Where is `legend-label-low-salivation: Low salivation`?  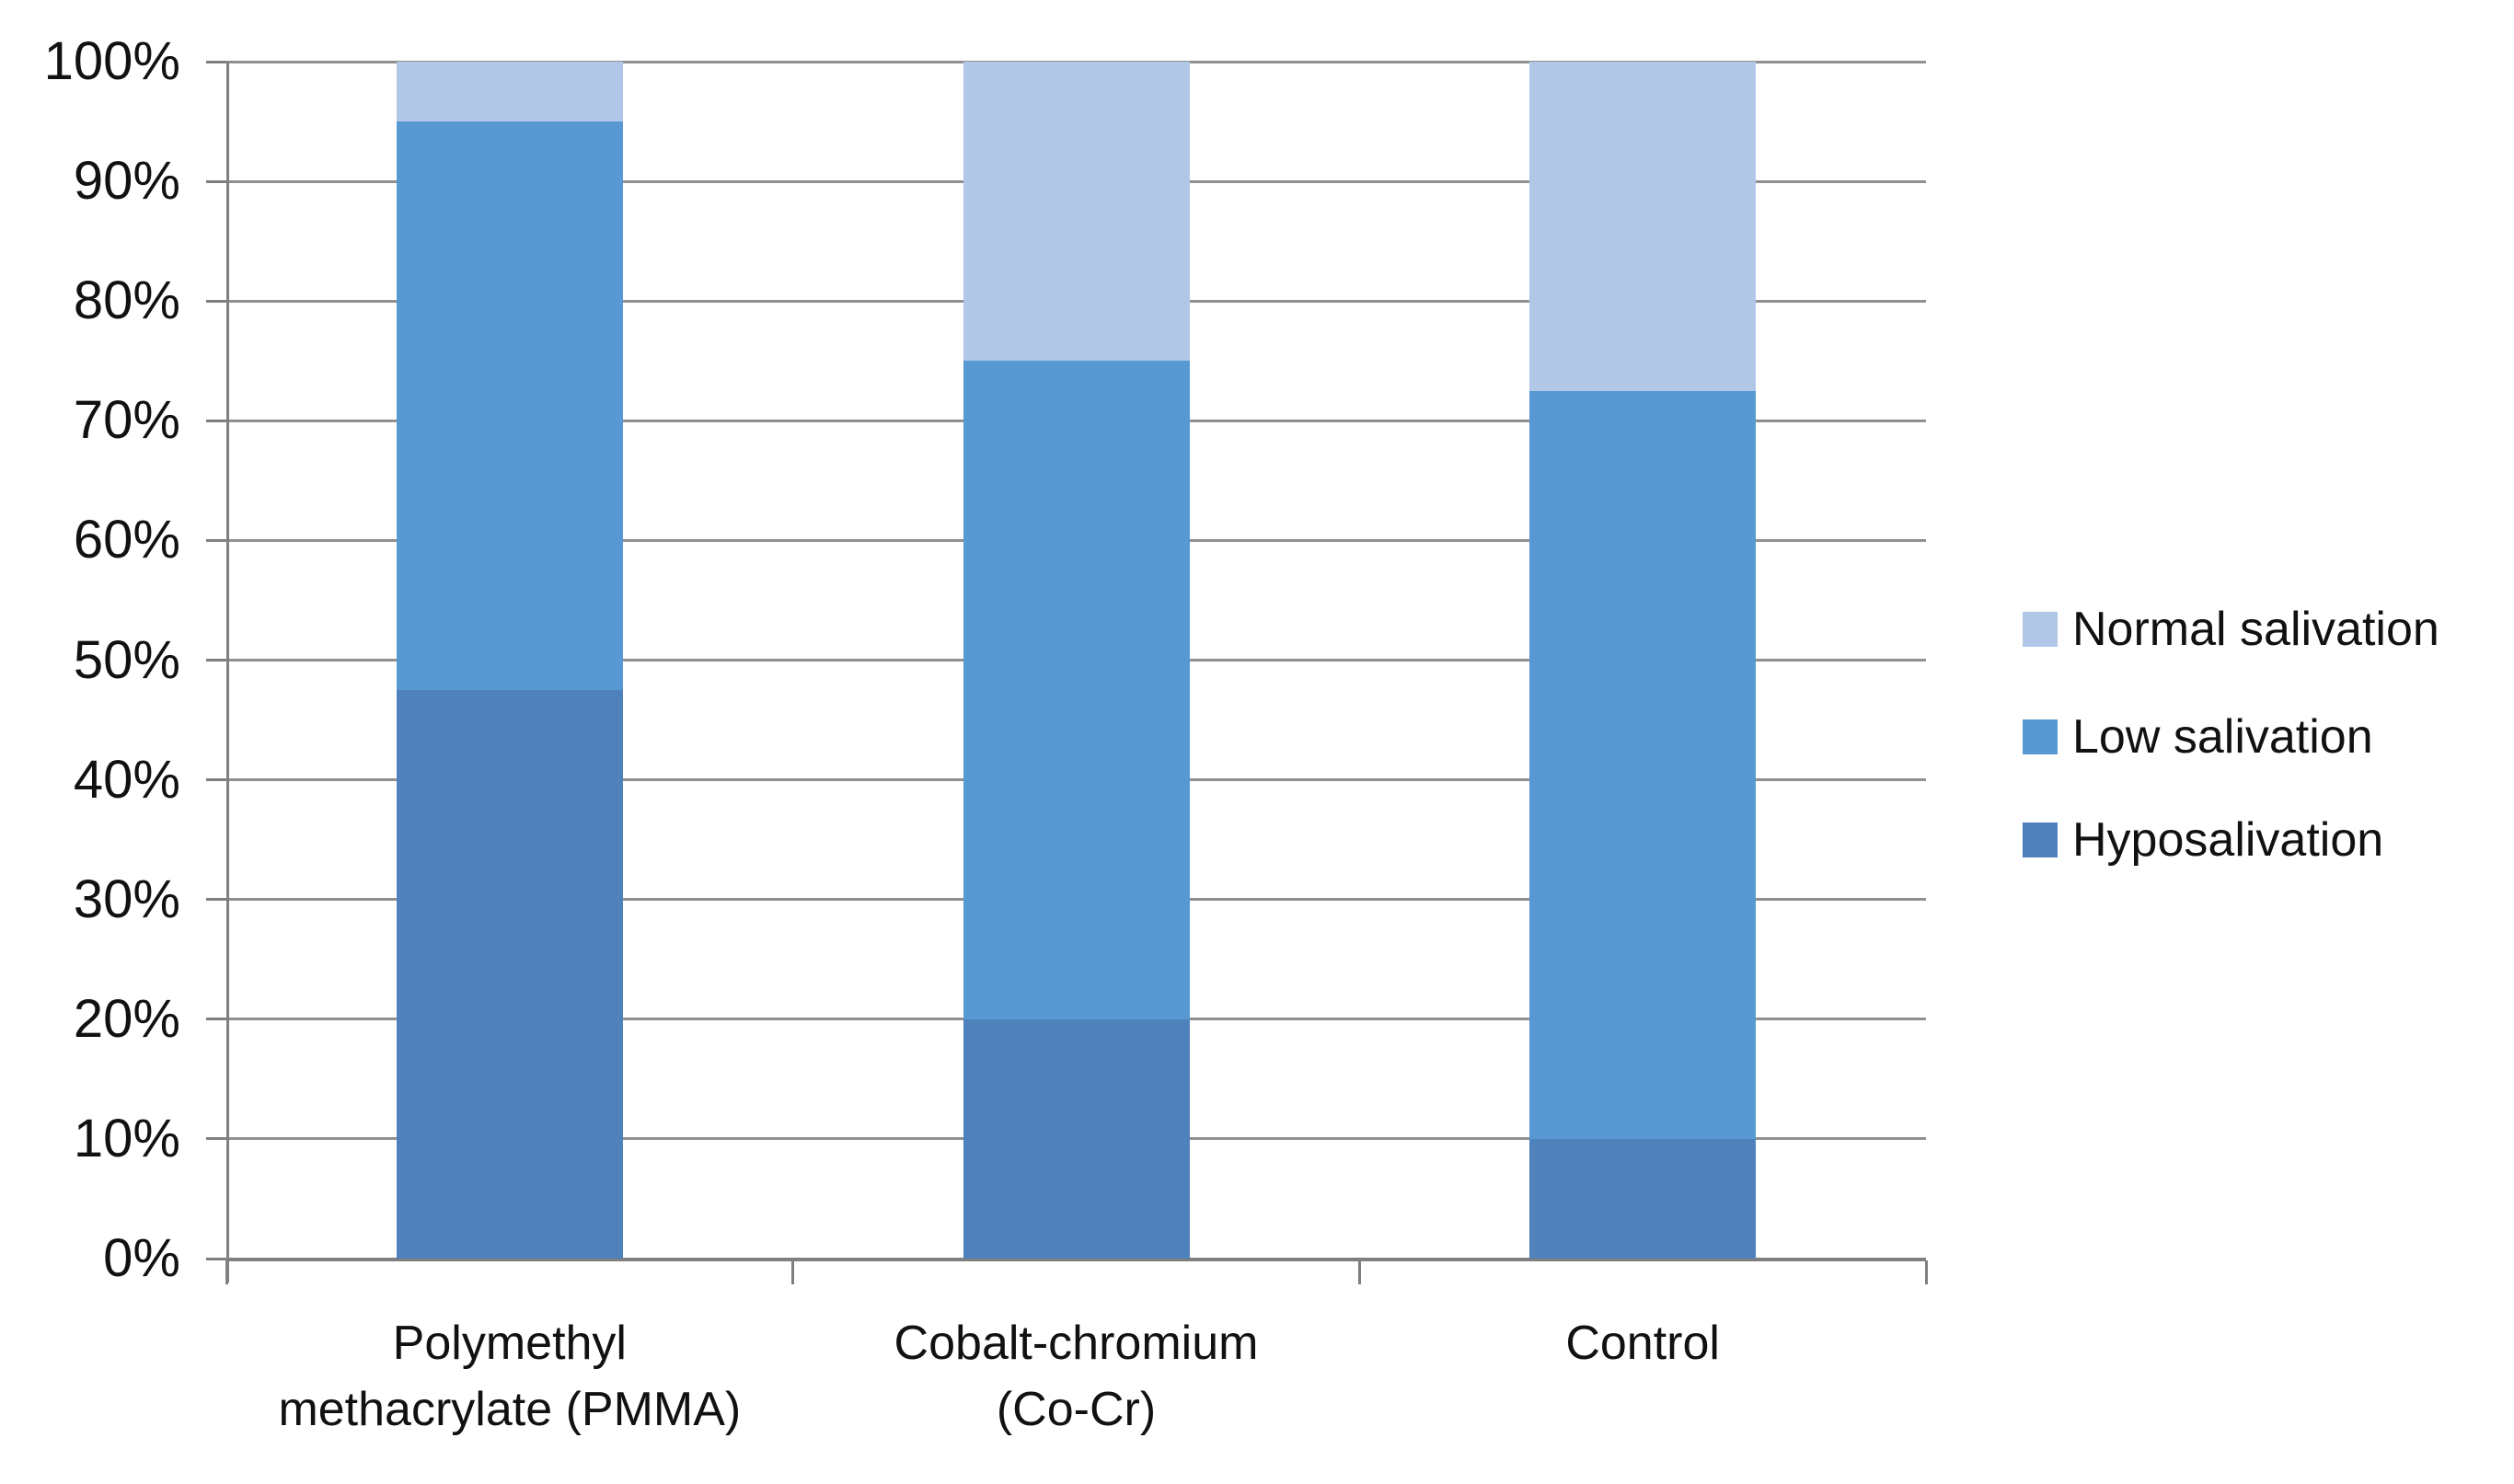
legend-label-low-salivation: Low salivation is located at coordinates (2222, 737).